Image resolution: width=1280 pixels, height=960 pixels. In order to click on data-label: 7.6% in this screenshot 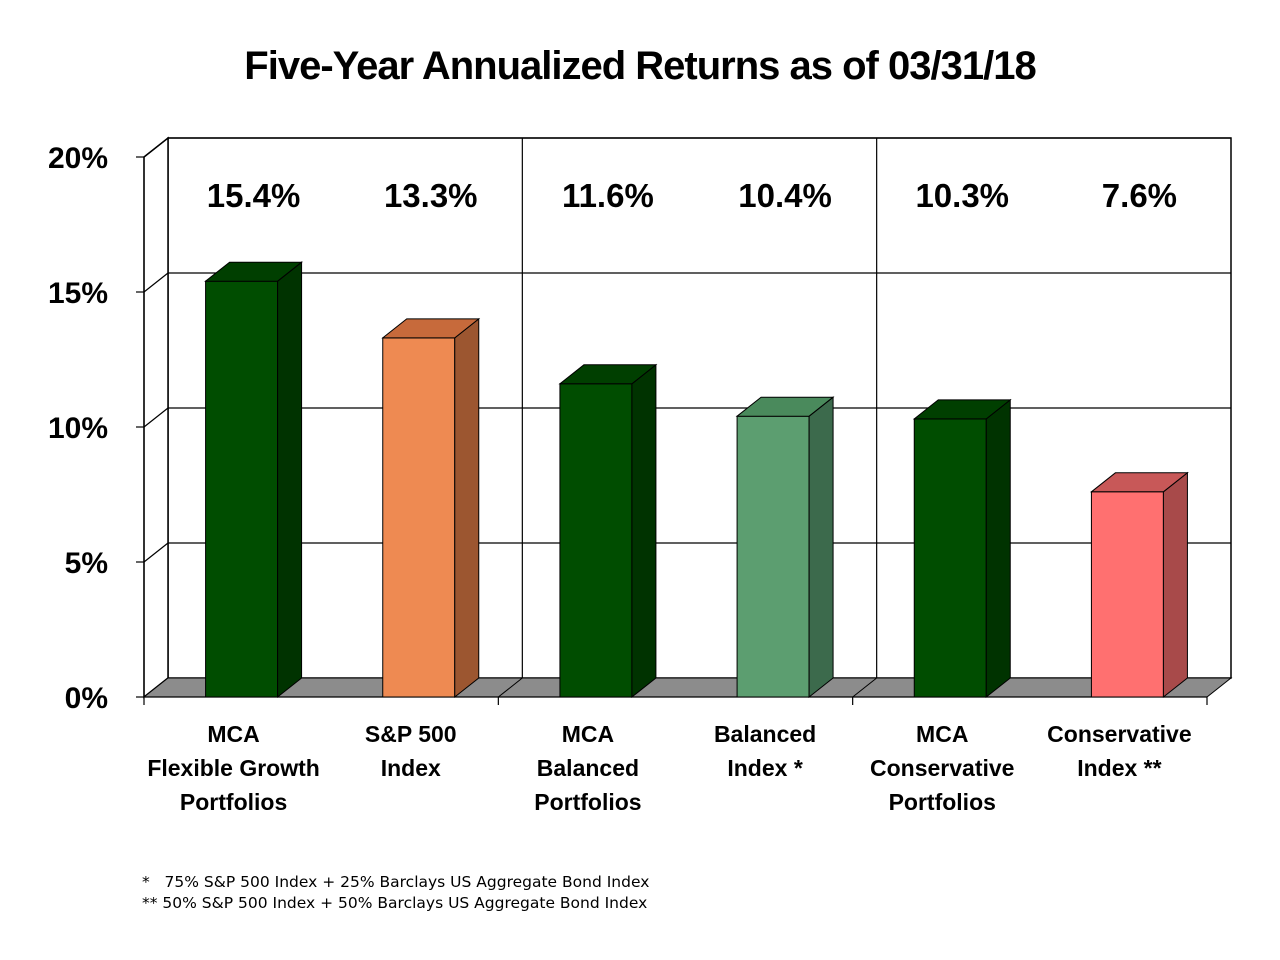, I will do `click(1139, 195)`.